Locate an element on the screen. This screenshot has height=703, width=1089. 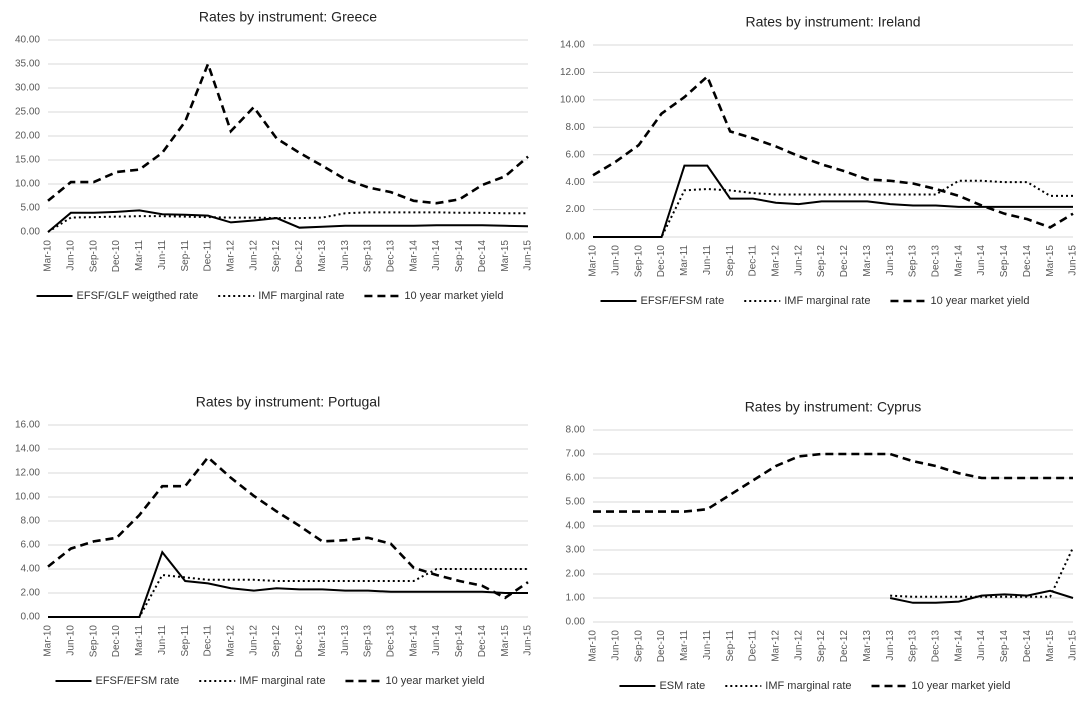
y-tick-label: 3.00 is located at coordinates (576, 550).